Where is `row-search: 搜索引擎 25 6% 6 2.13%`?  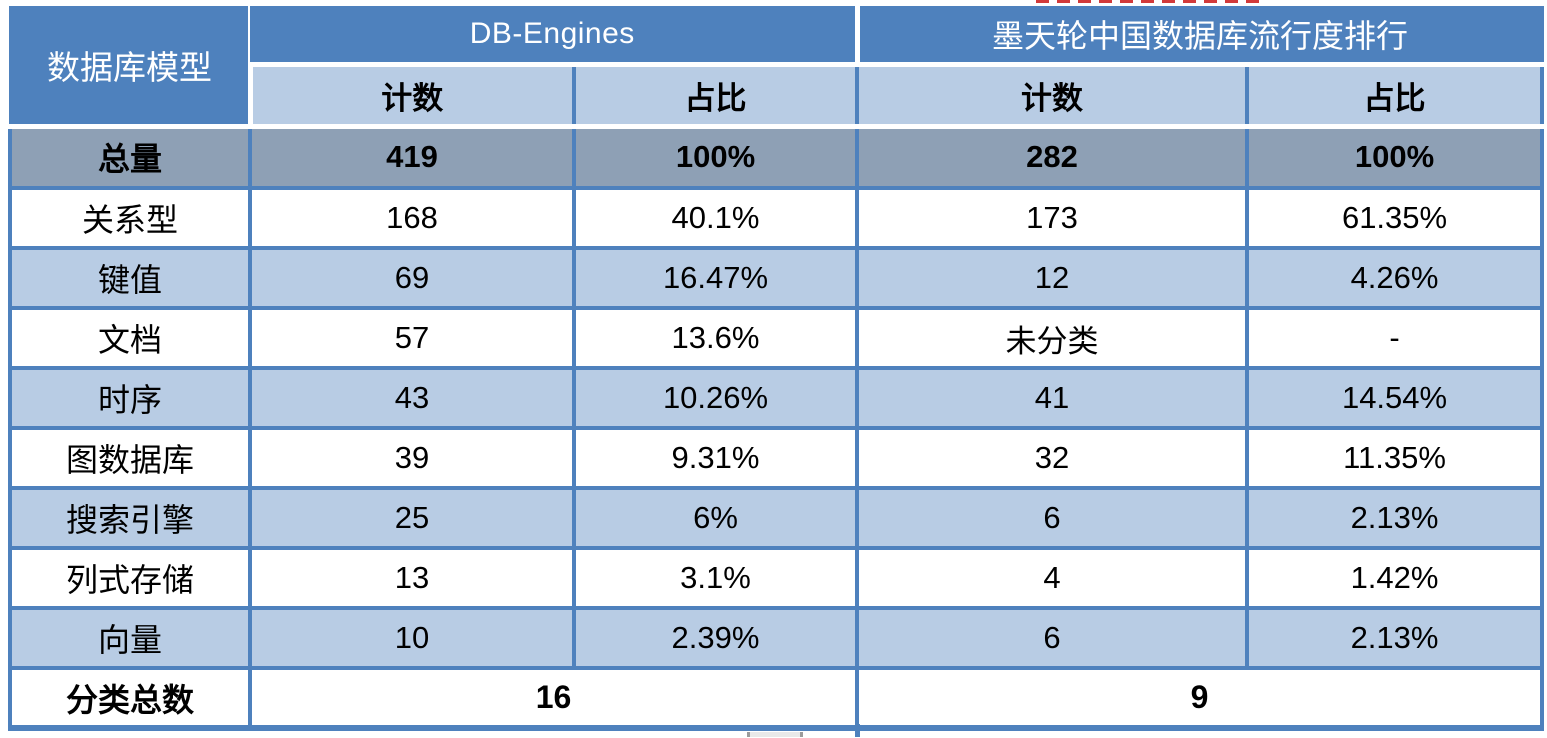
row-search: 搜索引擎 25 6% 6 2.13% is located at coordinates (776, 518).